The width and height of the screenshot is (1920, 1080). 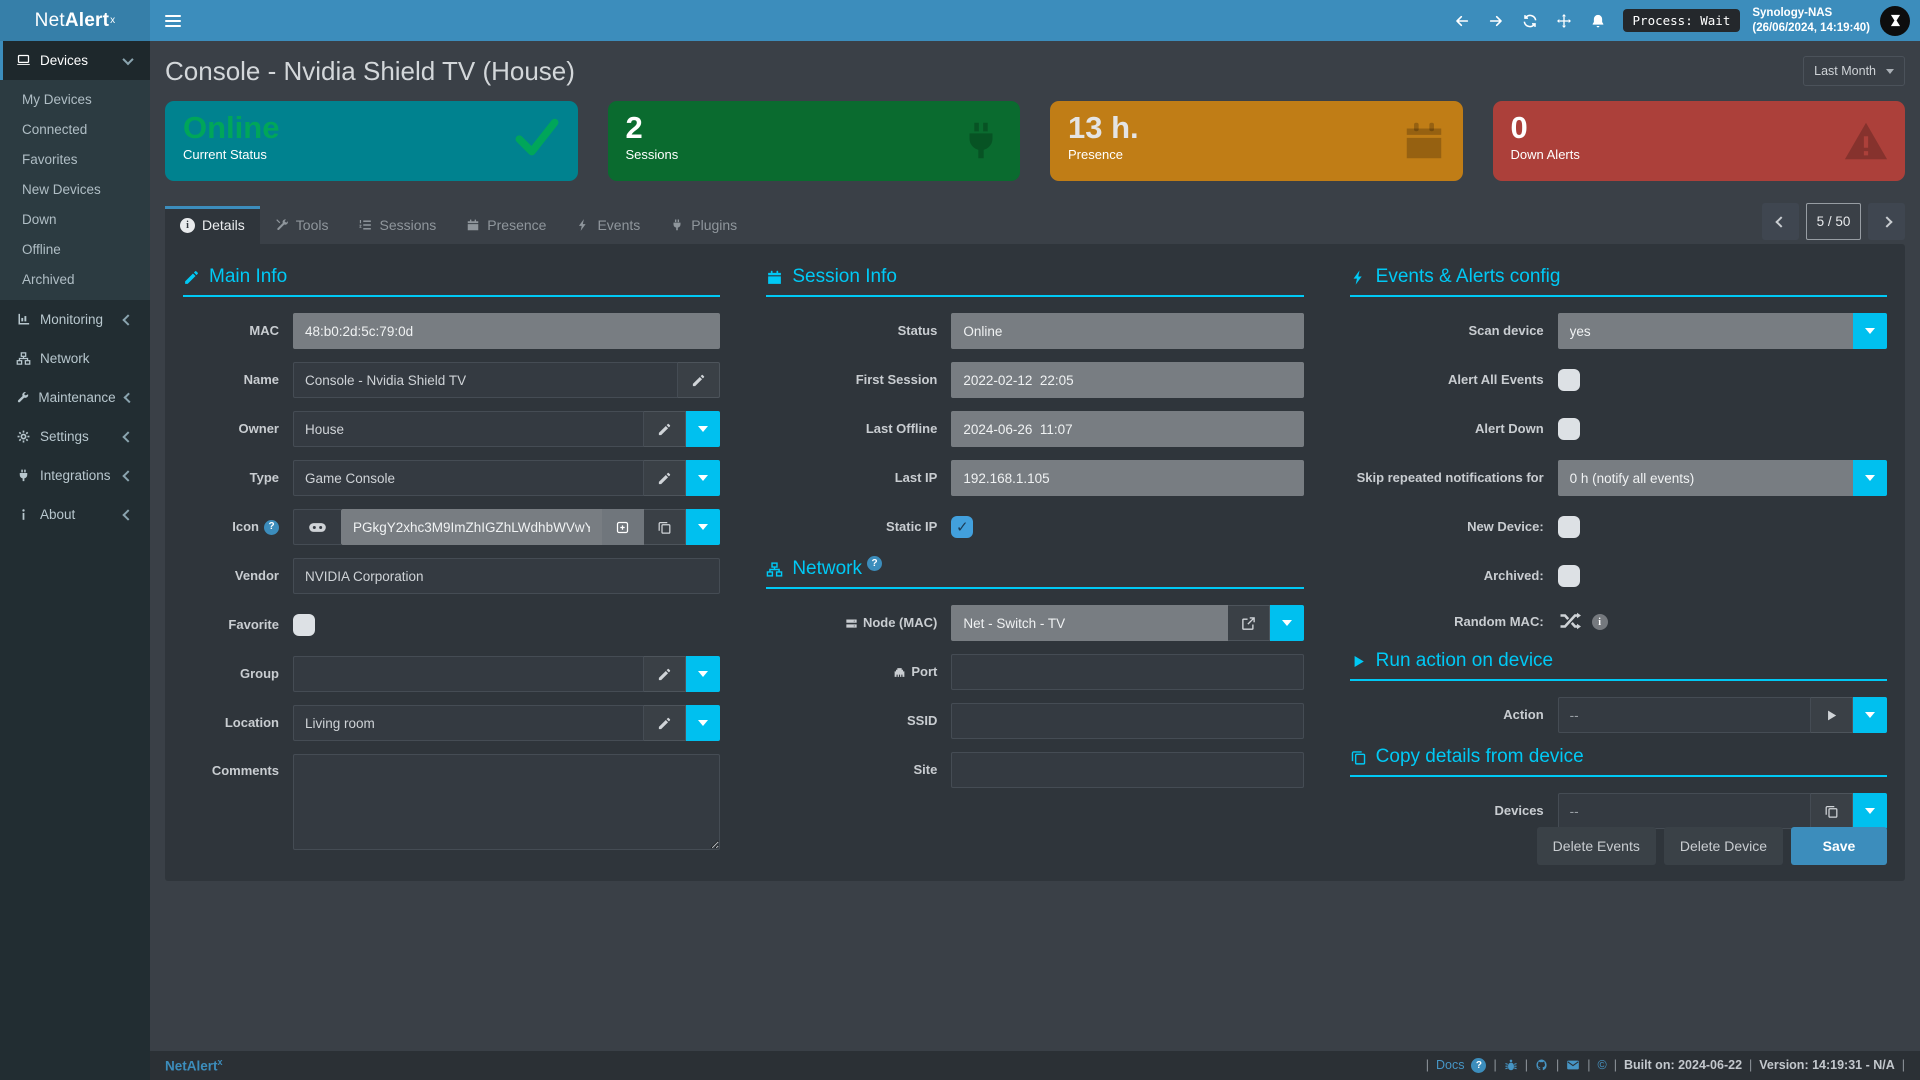 What do you see at coordinates (1895, 20) in the screenshot?
I see `user-avatar` at bounding box center [1895, 20].